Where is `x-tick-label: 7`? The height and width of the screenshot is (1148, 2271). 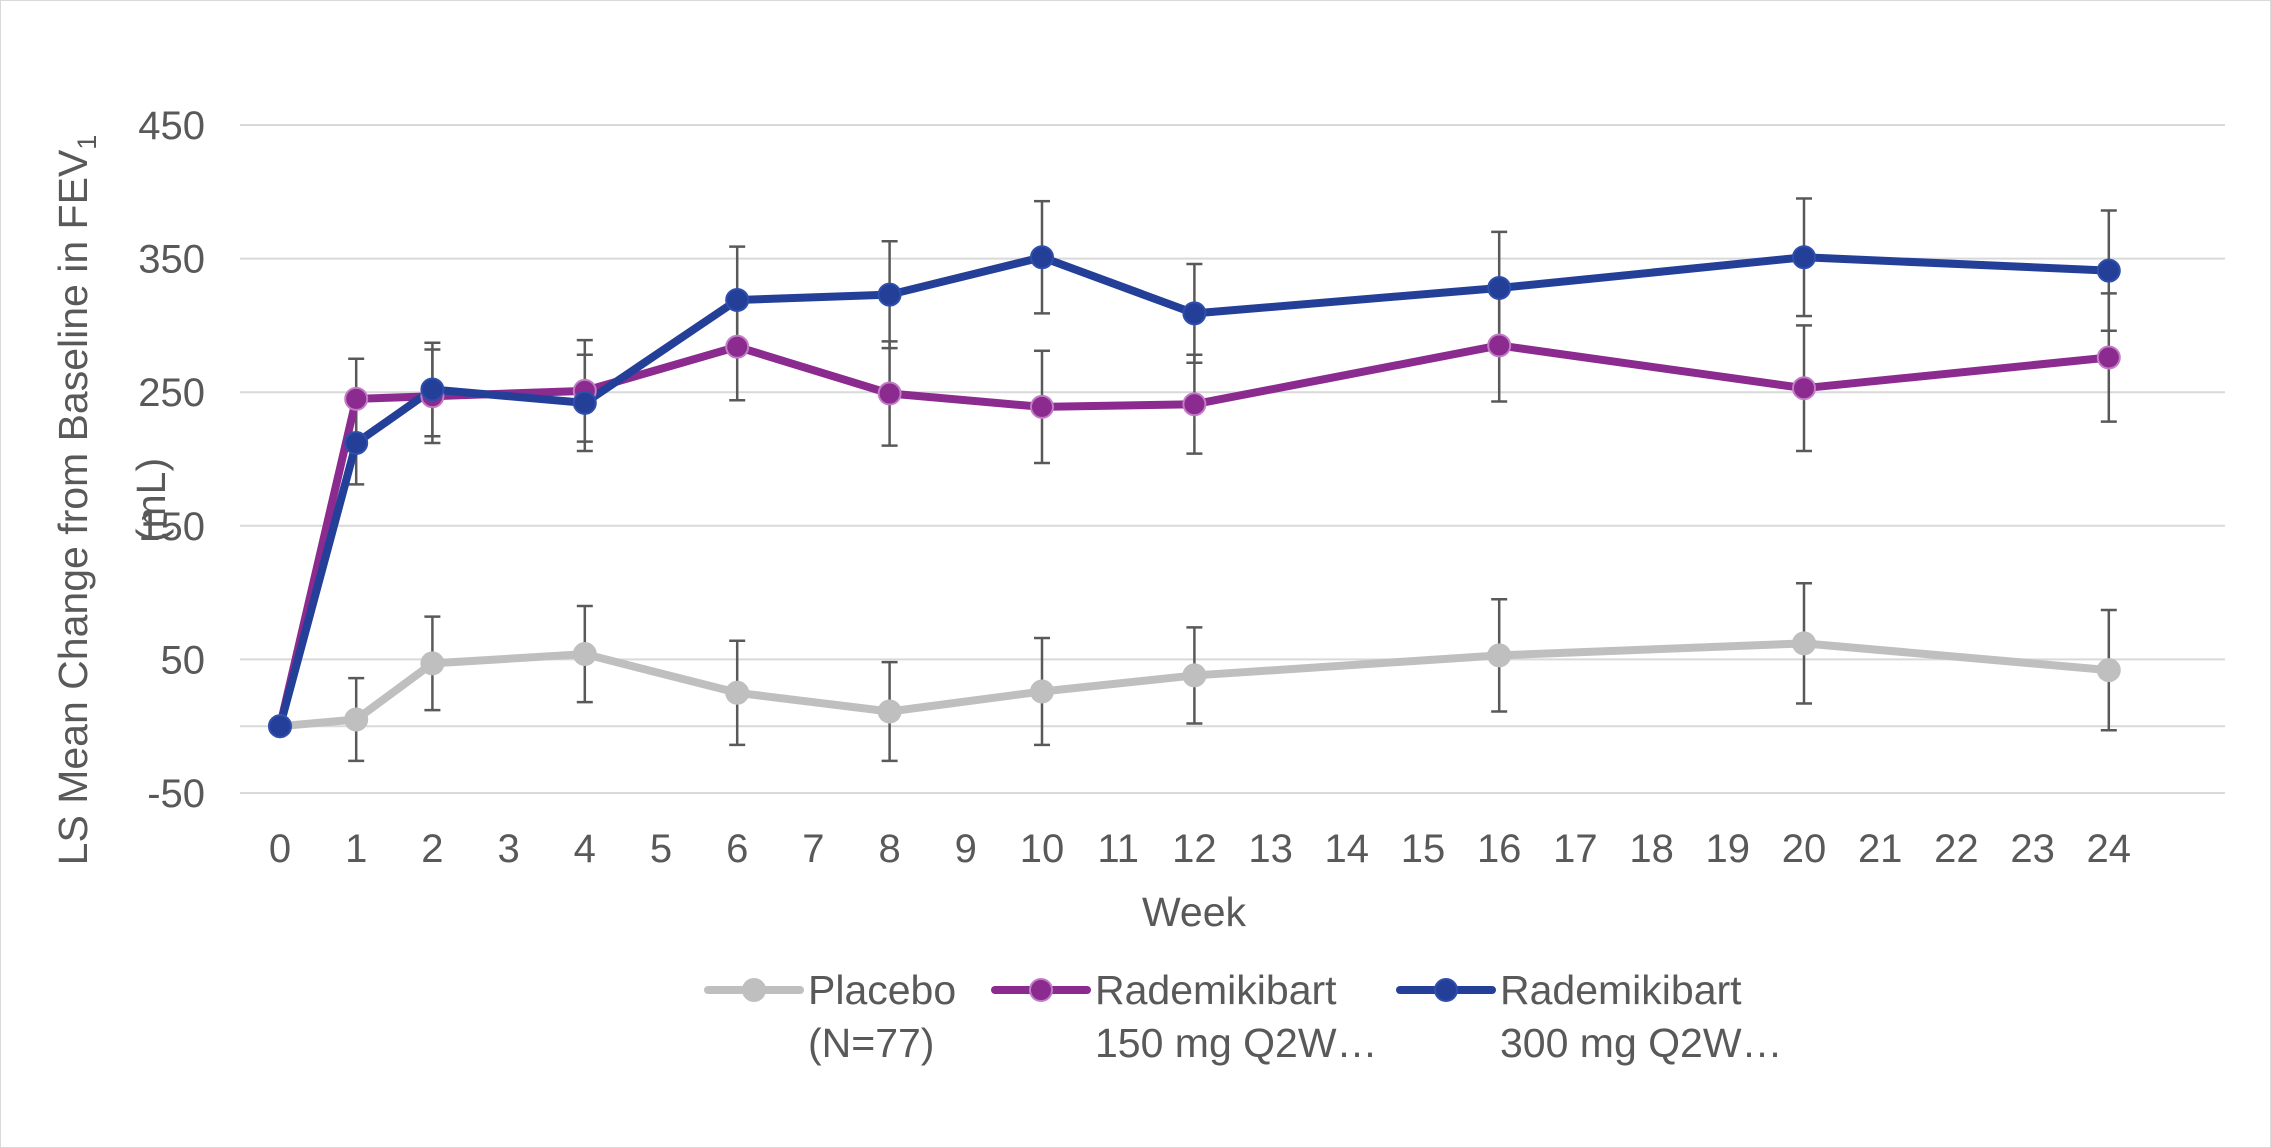 x-tick-label: 7 is located at coordinates (813, 849).